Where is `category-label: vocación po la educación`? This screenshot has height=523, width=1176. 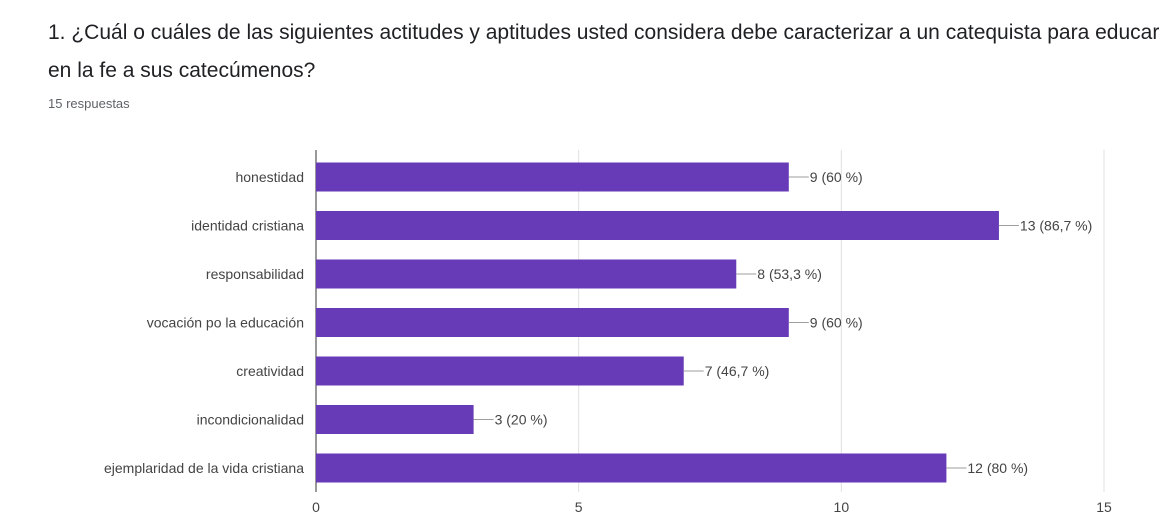
category-label: vocación po la educación is located at coordinates (225, 323).